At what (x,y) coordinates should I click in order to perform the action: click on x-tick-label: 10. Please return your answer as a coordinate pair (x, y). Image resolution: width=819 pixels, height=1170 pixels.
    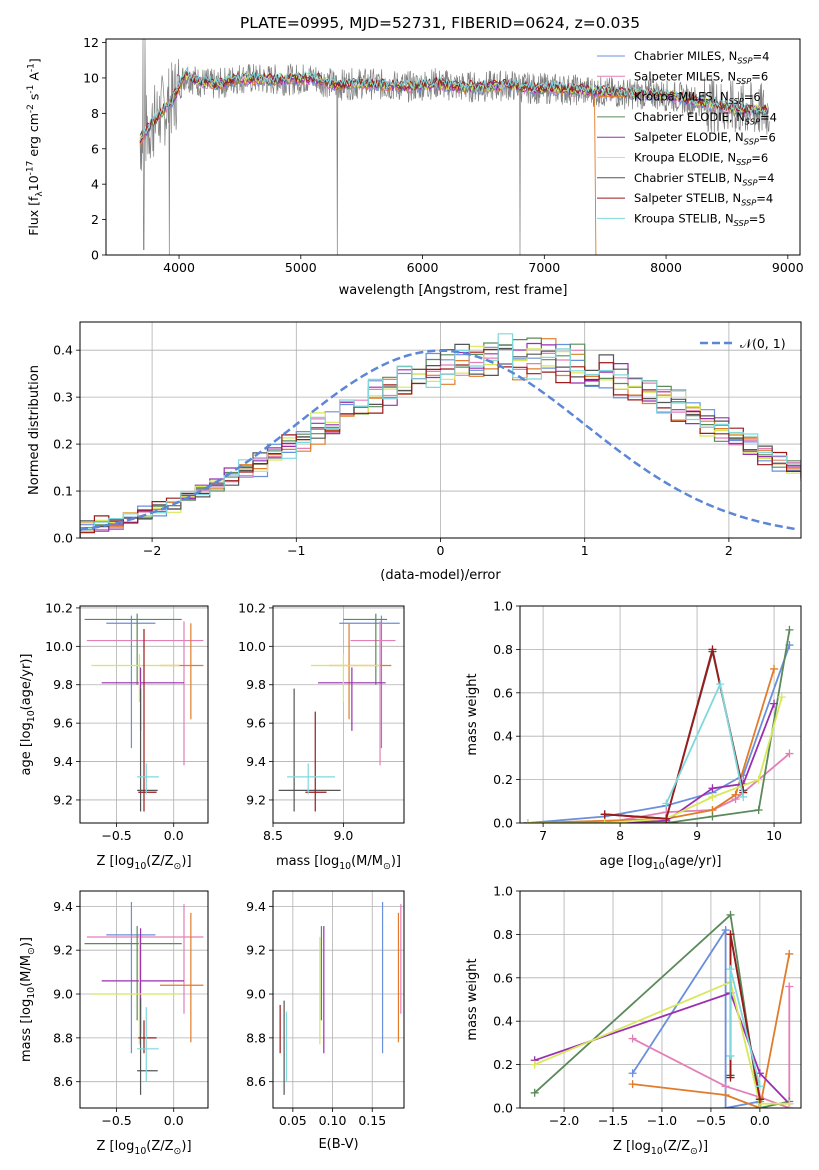
    Looking at the image, I should click on (774, 835).